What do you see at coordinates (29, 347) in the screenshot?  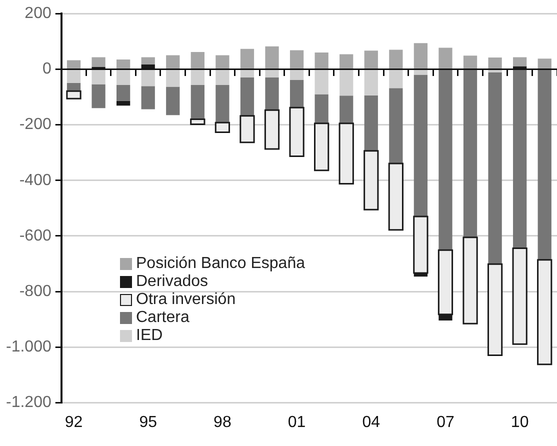 I see `y-tick-label: -1.000` at bounding box center [29, 347].